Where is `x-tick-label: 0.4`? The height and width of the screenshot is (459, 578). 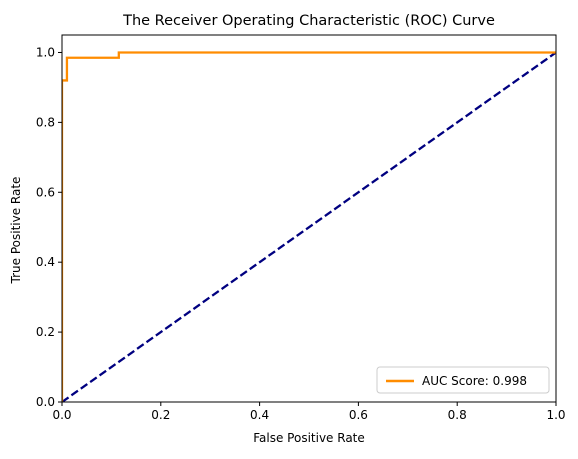 x-tick-label: 0.4 is located at coordinates (259, 415).